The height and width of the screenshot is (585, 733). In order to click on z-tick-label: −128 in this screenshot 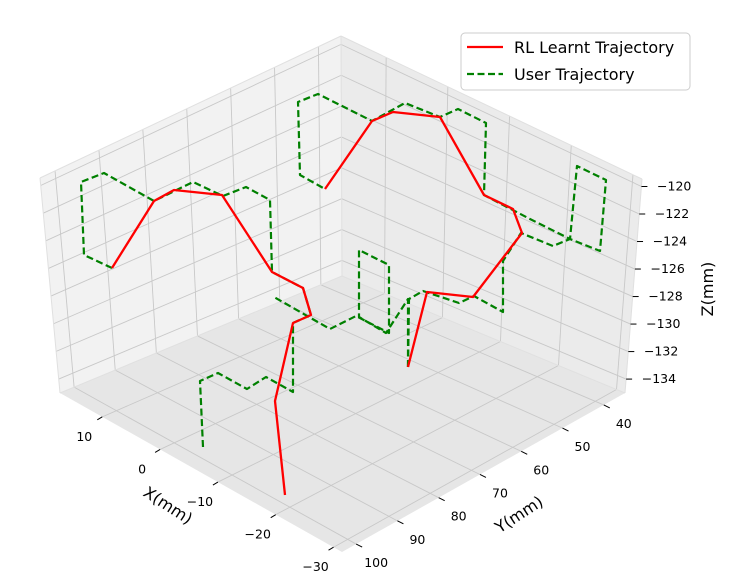, I will do `click(665, 296)`.